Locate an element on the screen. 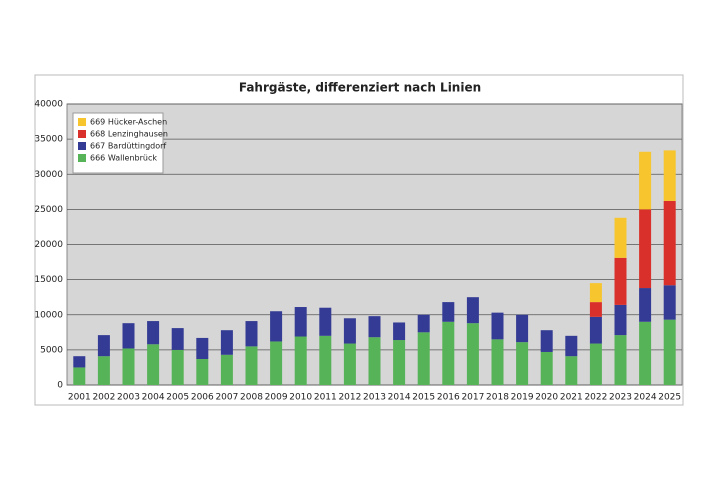 The width and height of the screenshot is (720, 480). x-tick-label: 2004 is located at coordinates (153, 398).